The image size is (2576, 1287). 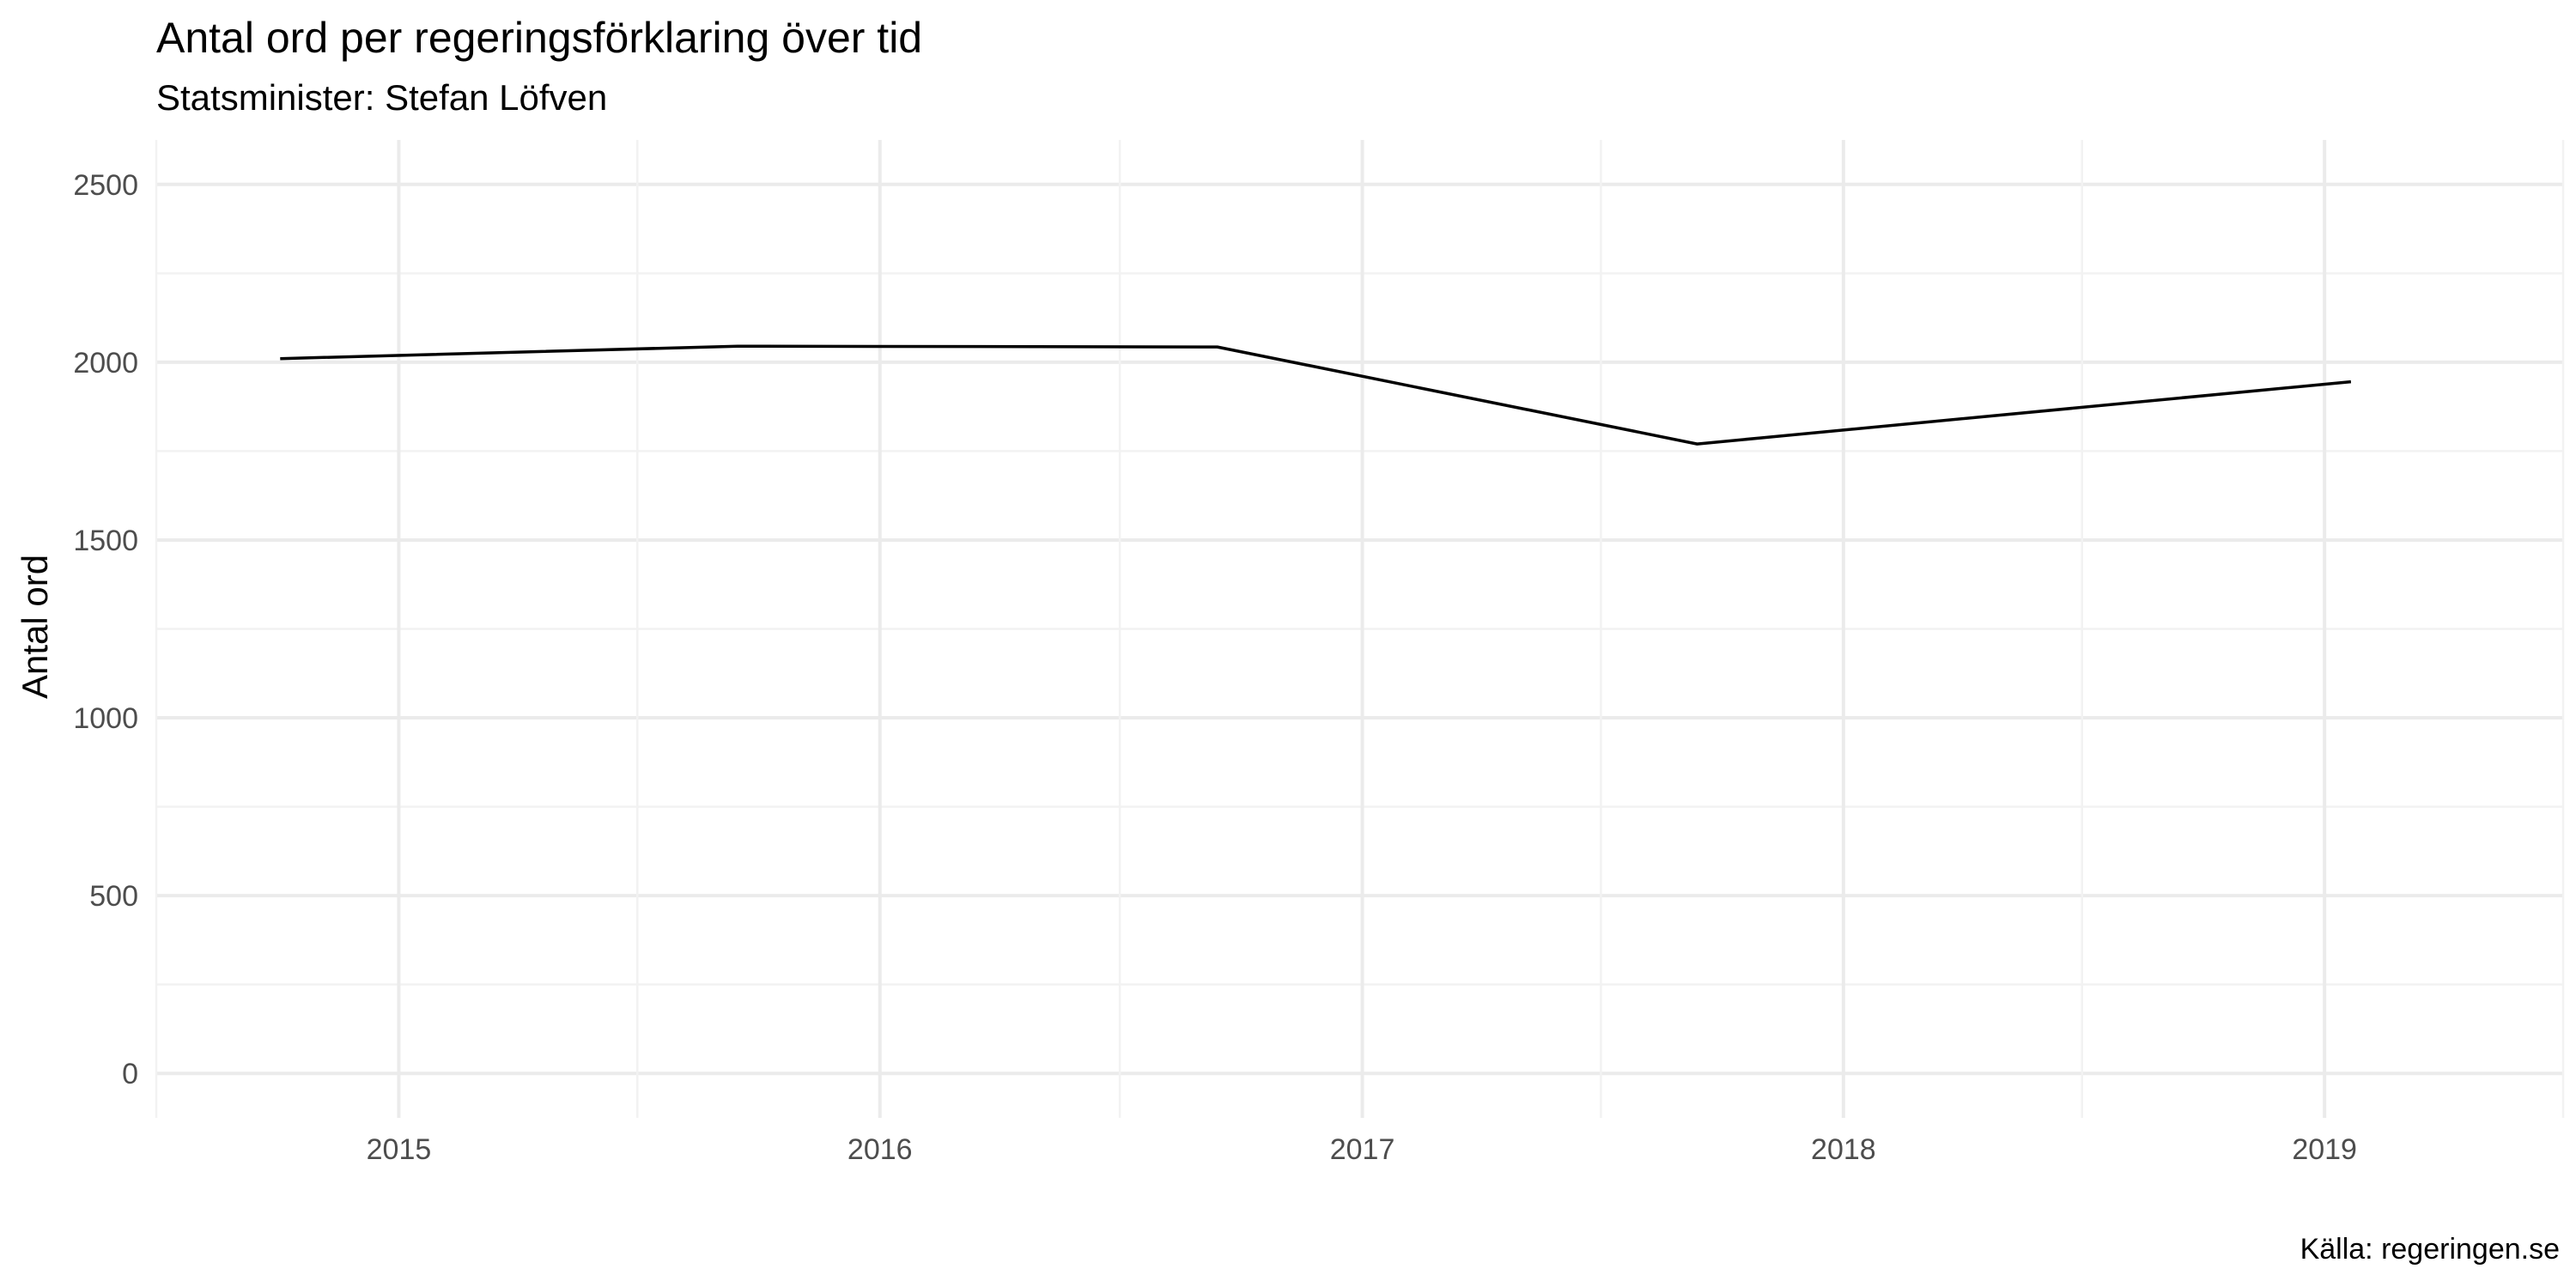 What do you see at coordinates (106, 541) in the screenshot?
I see `y-tick-label: 1500` at bounding box center [106, 541].